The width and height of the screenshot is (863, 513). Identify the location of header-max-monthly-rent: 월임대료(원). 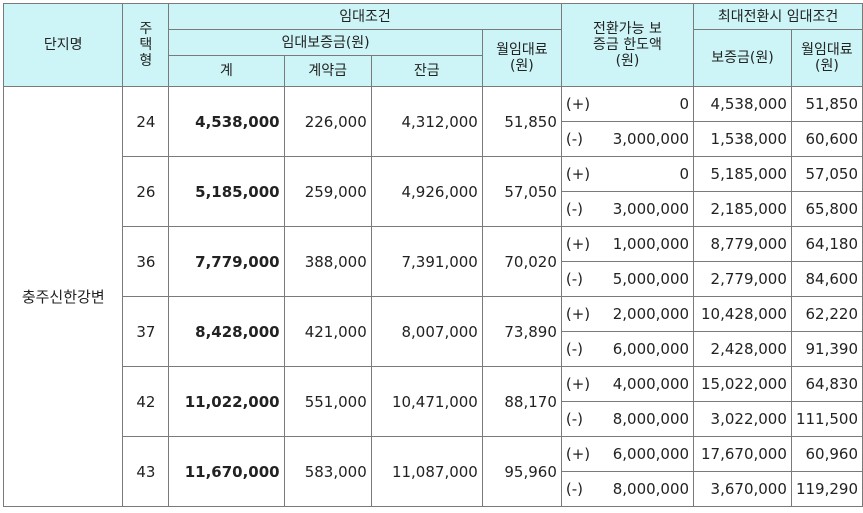
(826, 58).